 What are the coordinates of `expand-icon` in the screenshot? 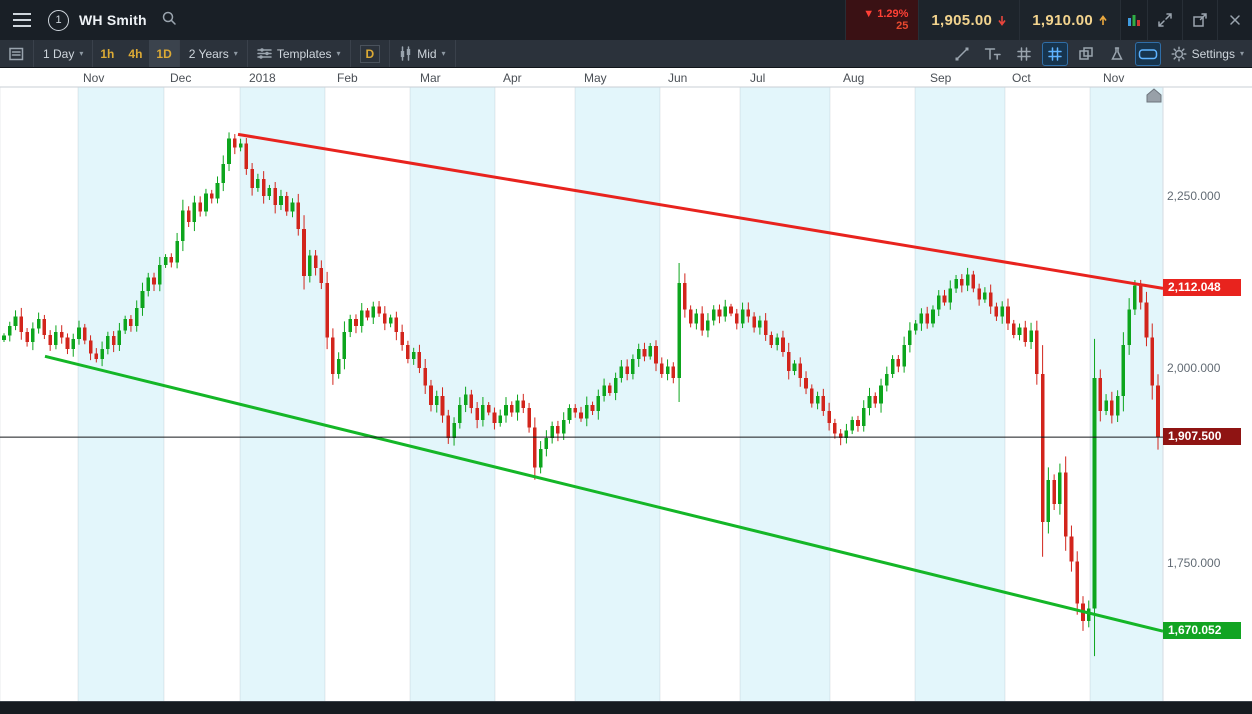 It's located at (1164, 20).